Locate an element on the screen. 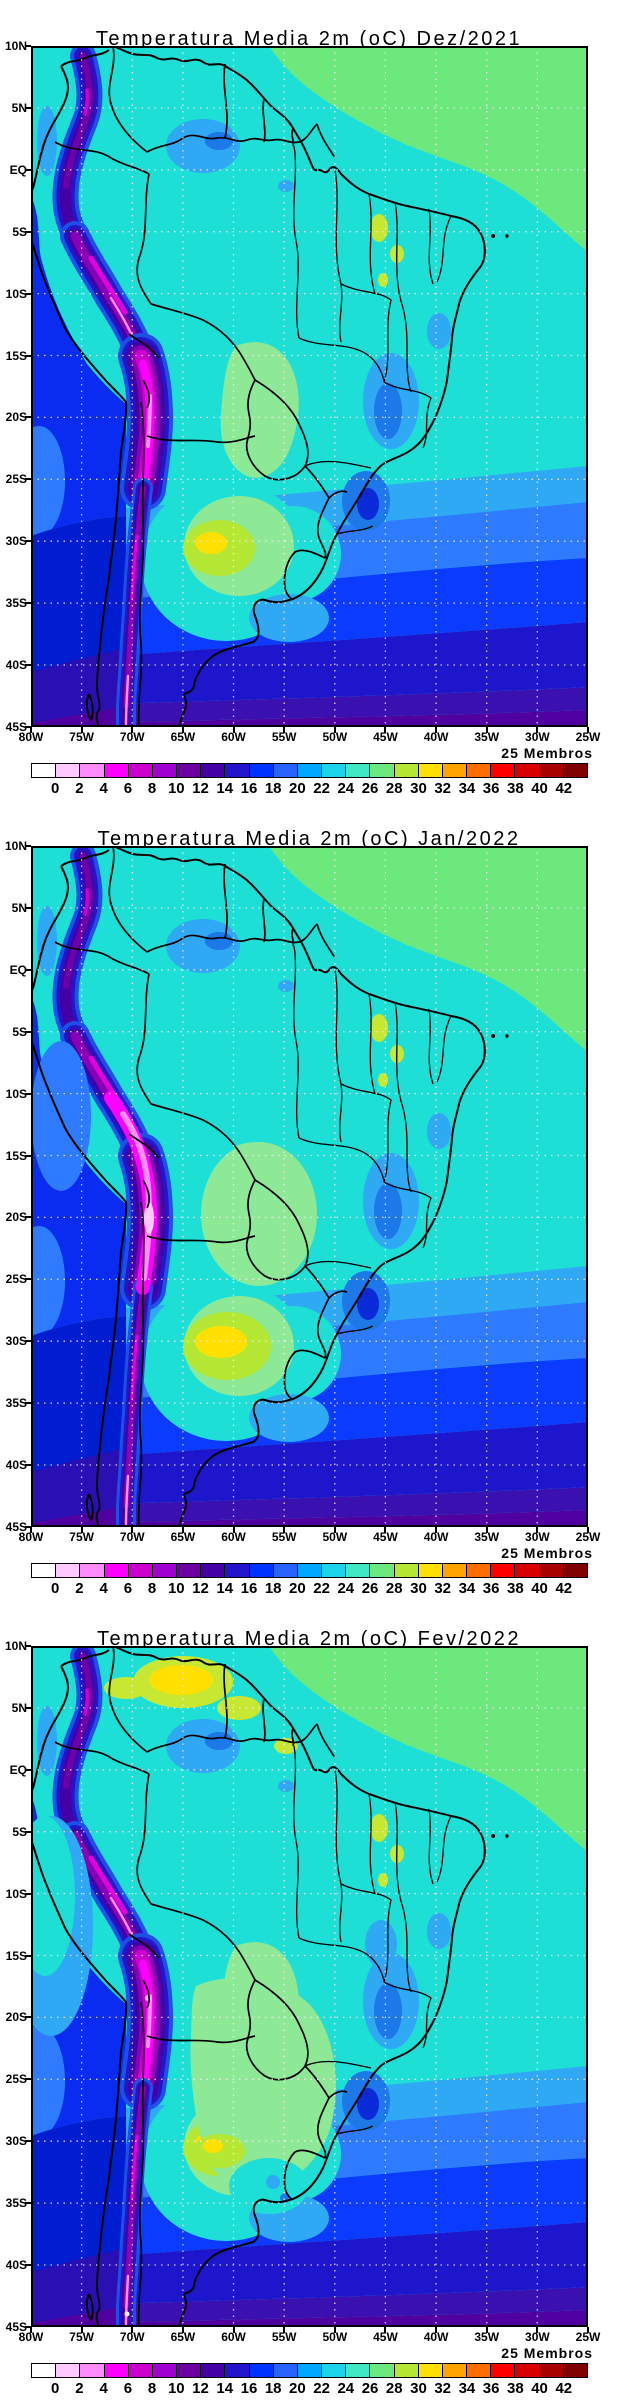 The image size is (618, 2400). colorbar-tick-label: 18 is located at coordinates (273, 1588).